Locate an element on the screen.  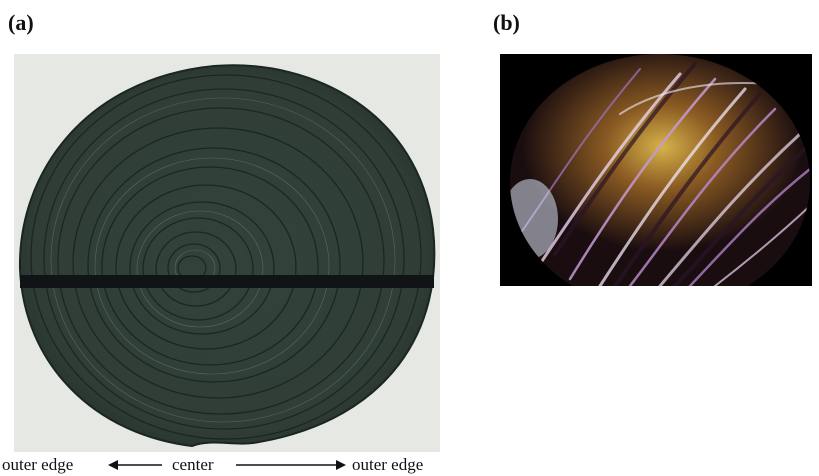
panel-b-label: (b) is located at coordinates (506, 22).